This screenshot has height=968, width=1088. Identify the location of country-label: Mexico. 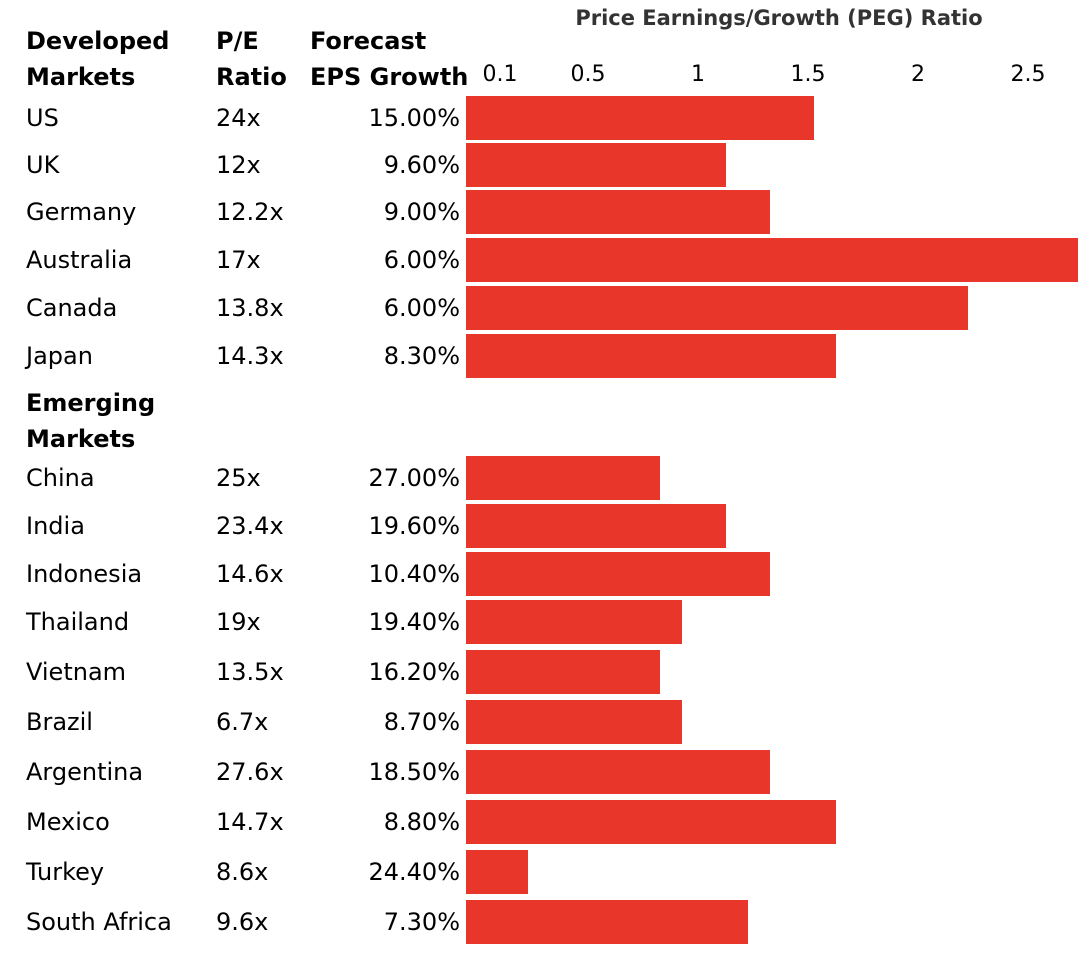
(68, 822).